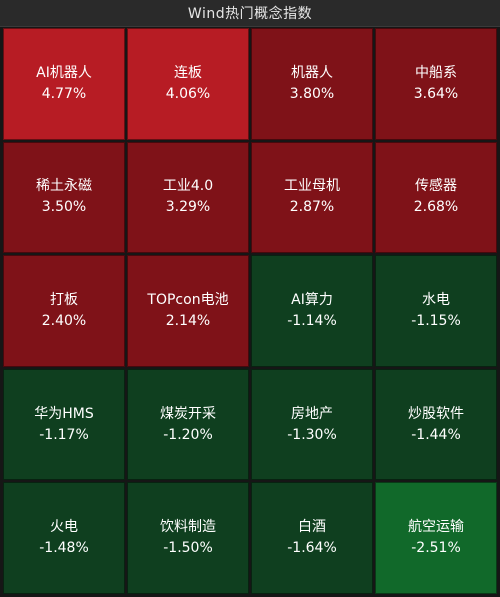 The height and width of the screenshot is (597, 500). Describe the element at coordinates (312, 527) in the screenshot. I see `concept-name: 白酒` at that location.